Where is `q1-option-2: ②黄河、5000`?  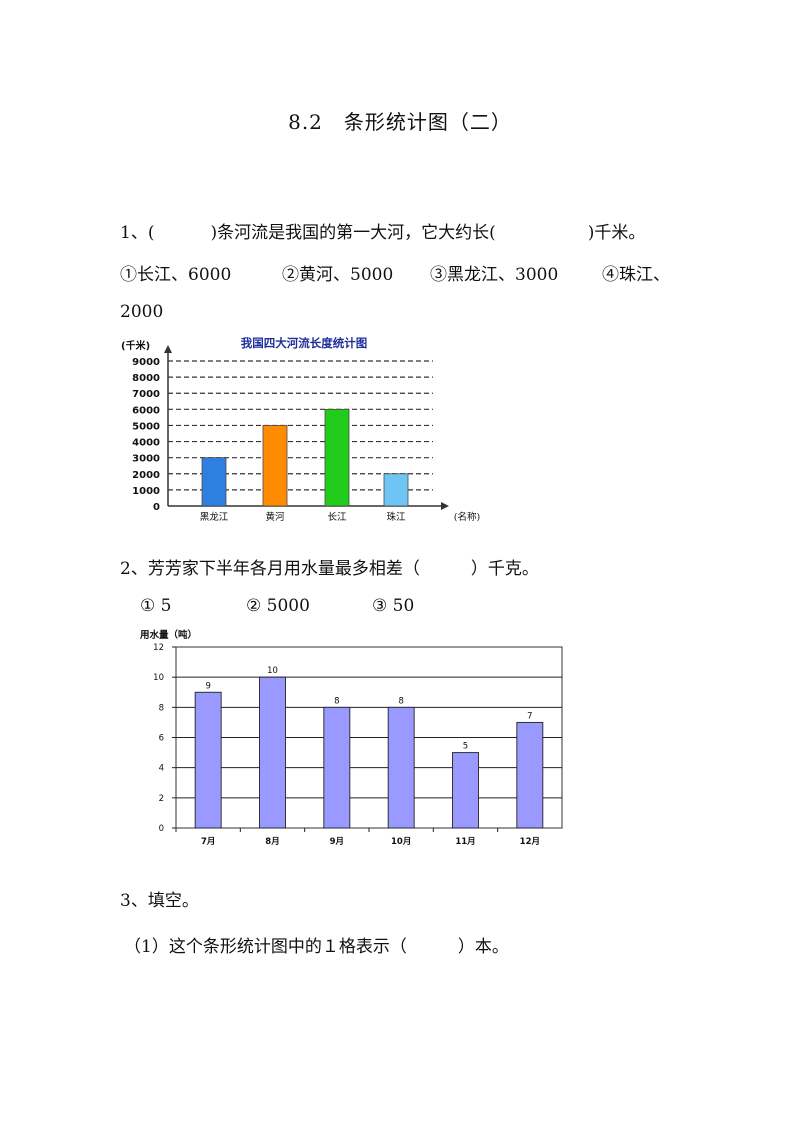
q1-option-2: ②黄河、5000 is located at coordinates (338, 275).